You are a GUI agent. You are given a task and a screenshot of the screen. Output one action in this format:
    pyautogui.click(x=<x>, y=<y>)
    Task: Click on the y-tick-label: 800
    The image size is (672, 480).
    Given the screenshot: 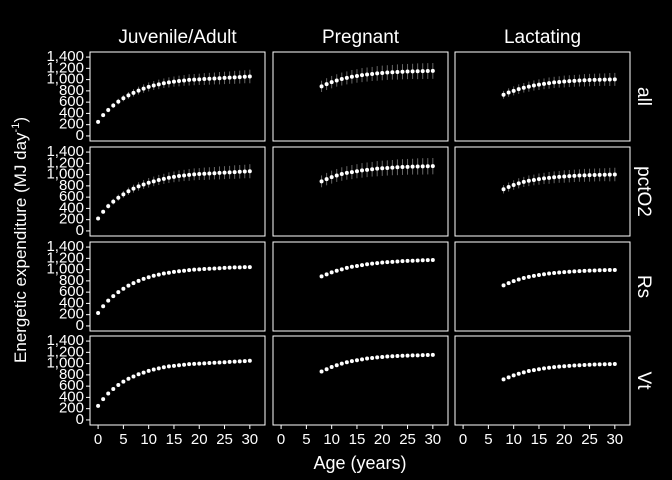 What is the action you would take?
    pyautogui.click(x=71, y=90)
    